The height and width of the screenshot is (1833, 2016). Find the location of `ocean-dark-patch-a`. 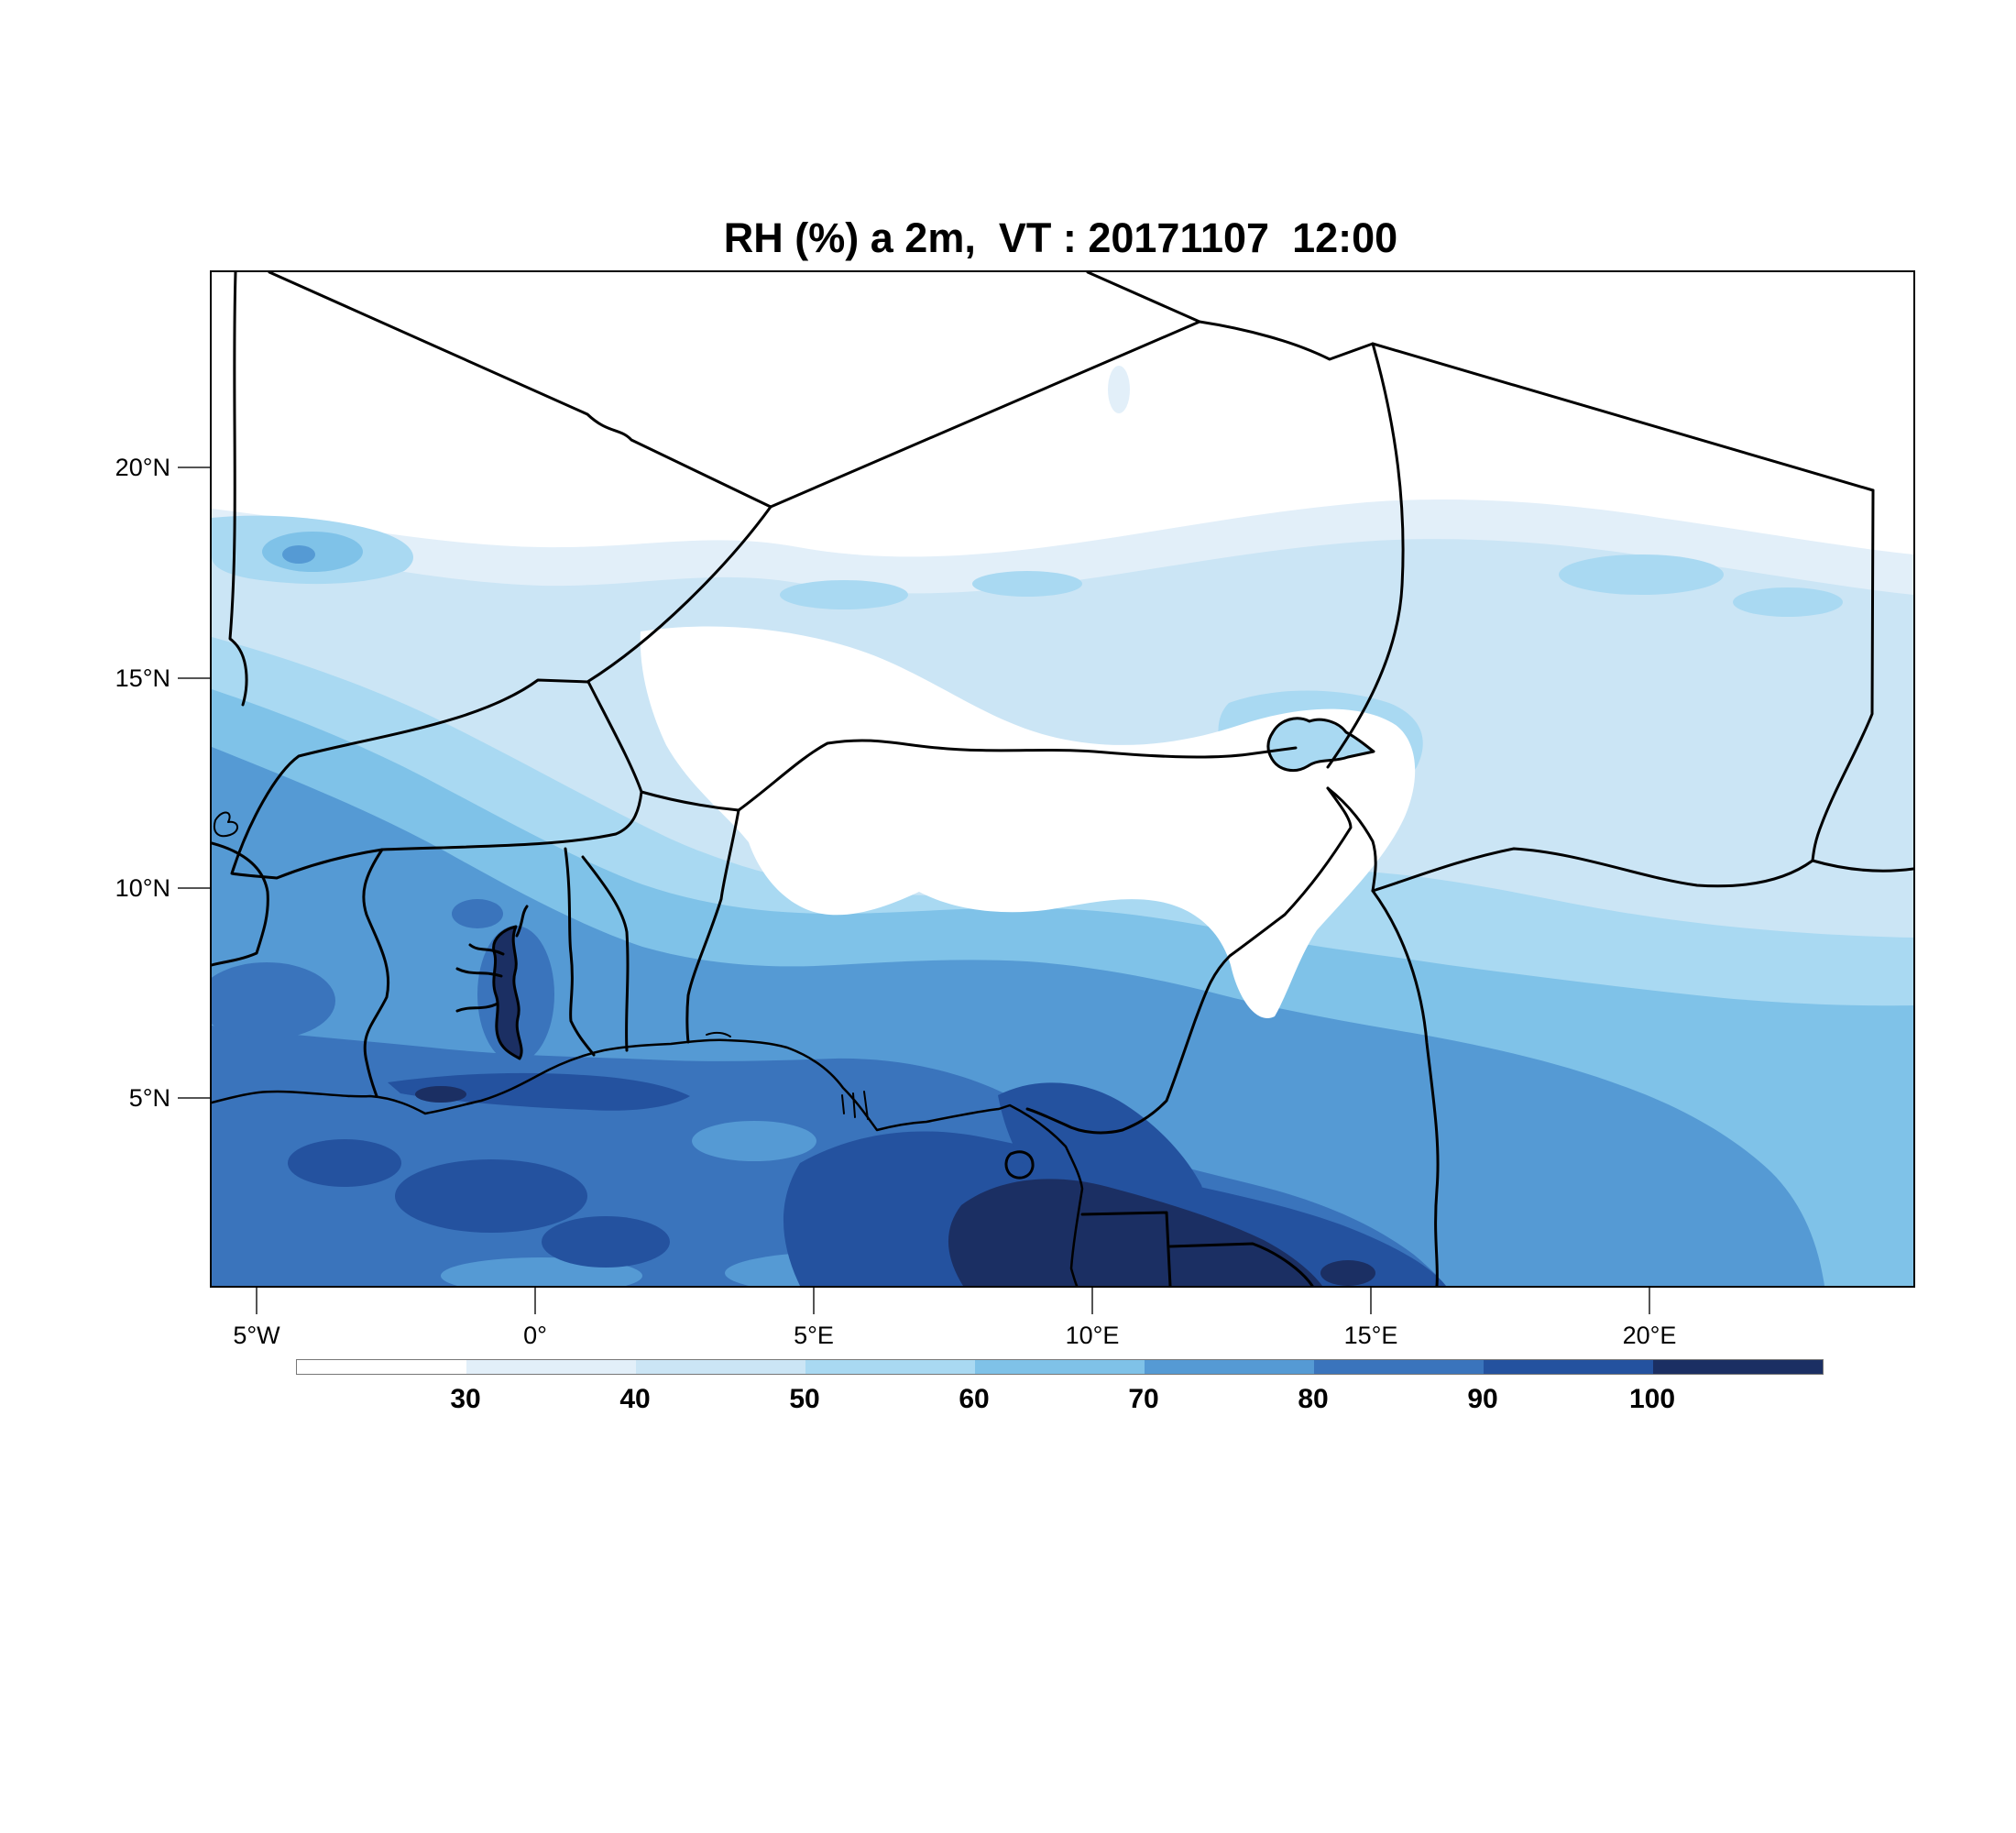

ocean-dark-patch-a is located at coordinates (491, 1196).